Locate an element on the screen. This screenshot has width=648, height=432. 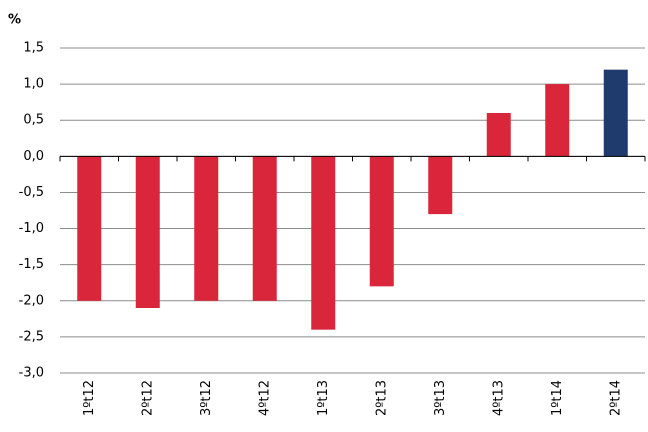
y-tick-label: 1,5 is located at coordinates (33, 48).